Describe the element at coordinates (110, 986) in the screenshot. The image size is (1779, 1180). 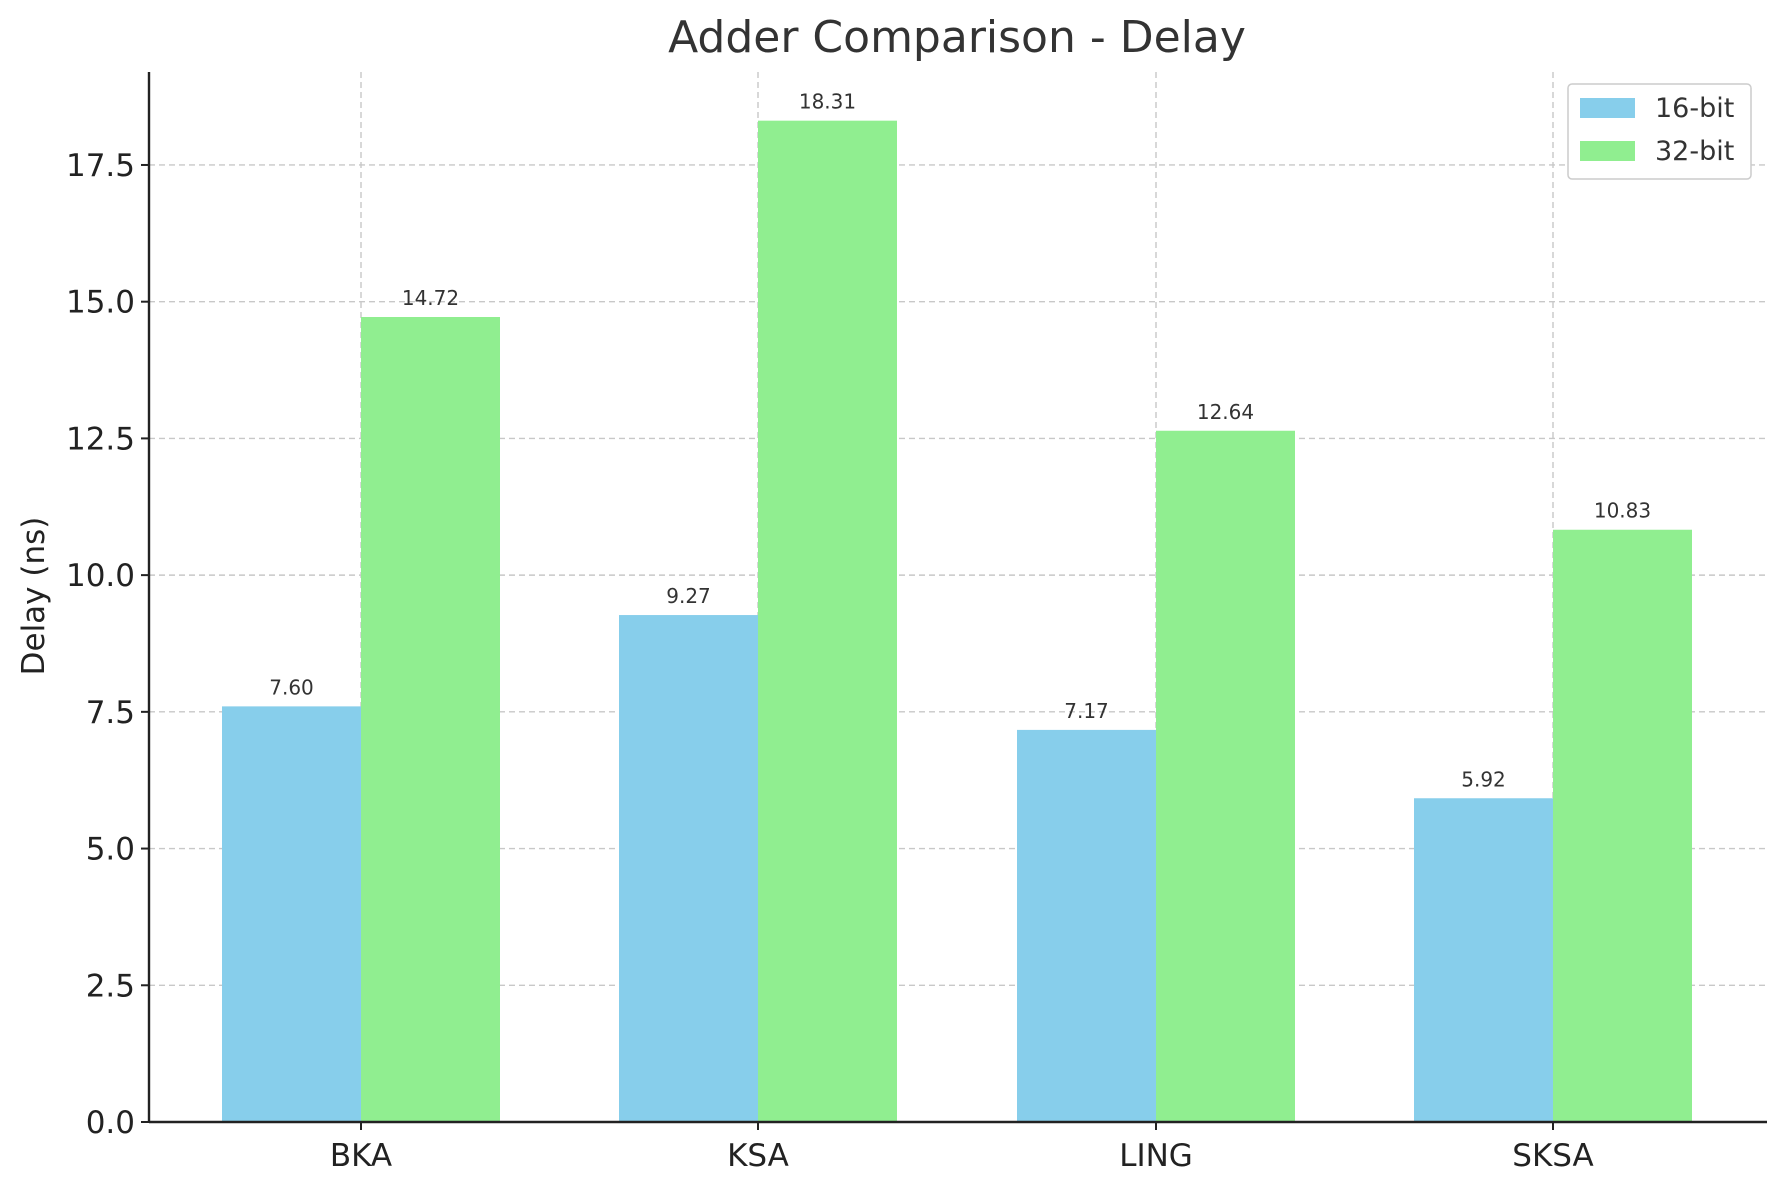
I see `y-tick-label: 2.5` at that location.